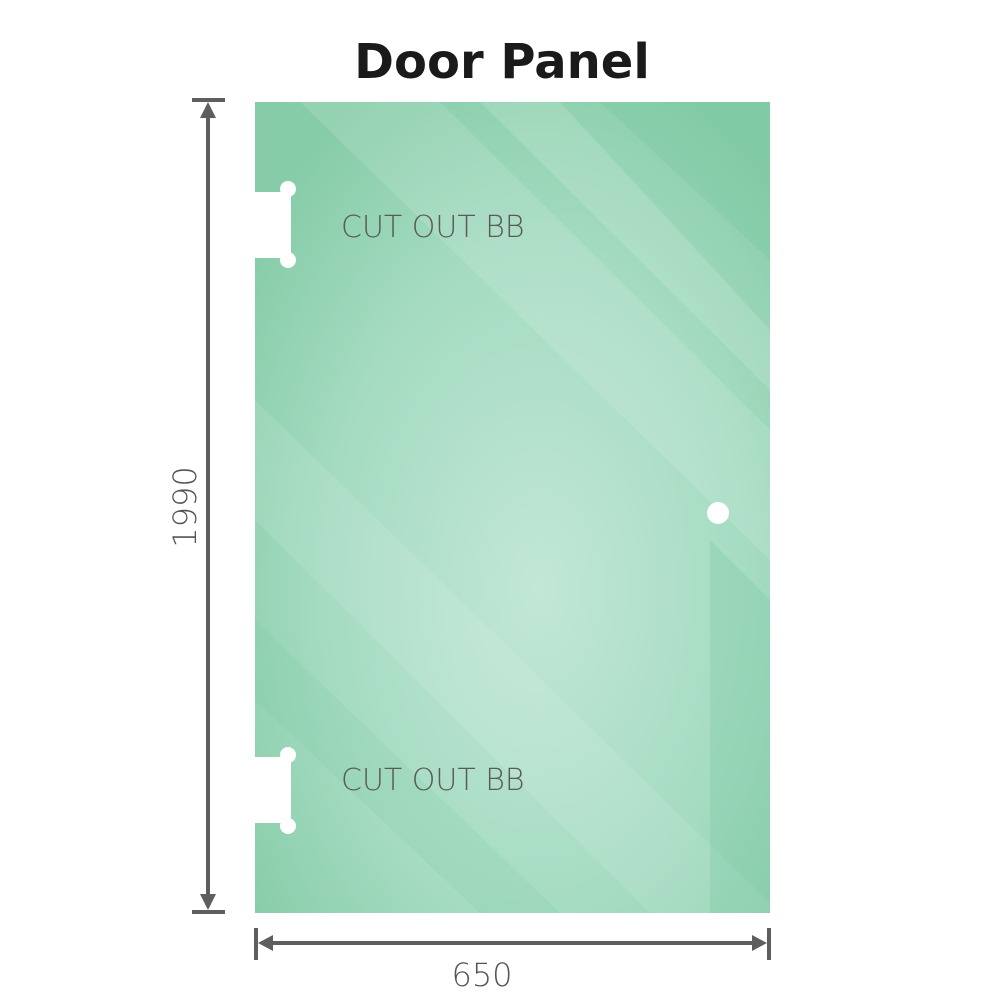 The image size is (1000, 1000). Describe the element at coordinates (433, 780) in the screenshot. I see `cutout-label-bottom: CUT OUT BB` at that location.